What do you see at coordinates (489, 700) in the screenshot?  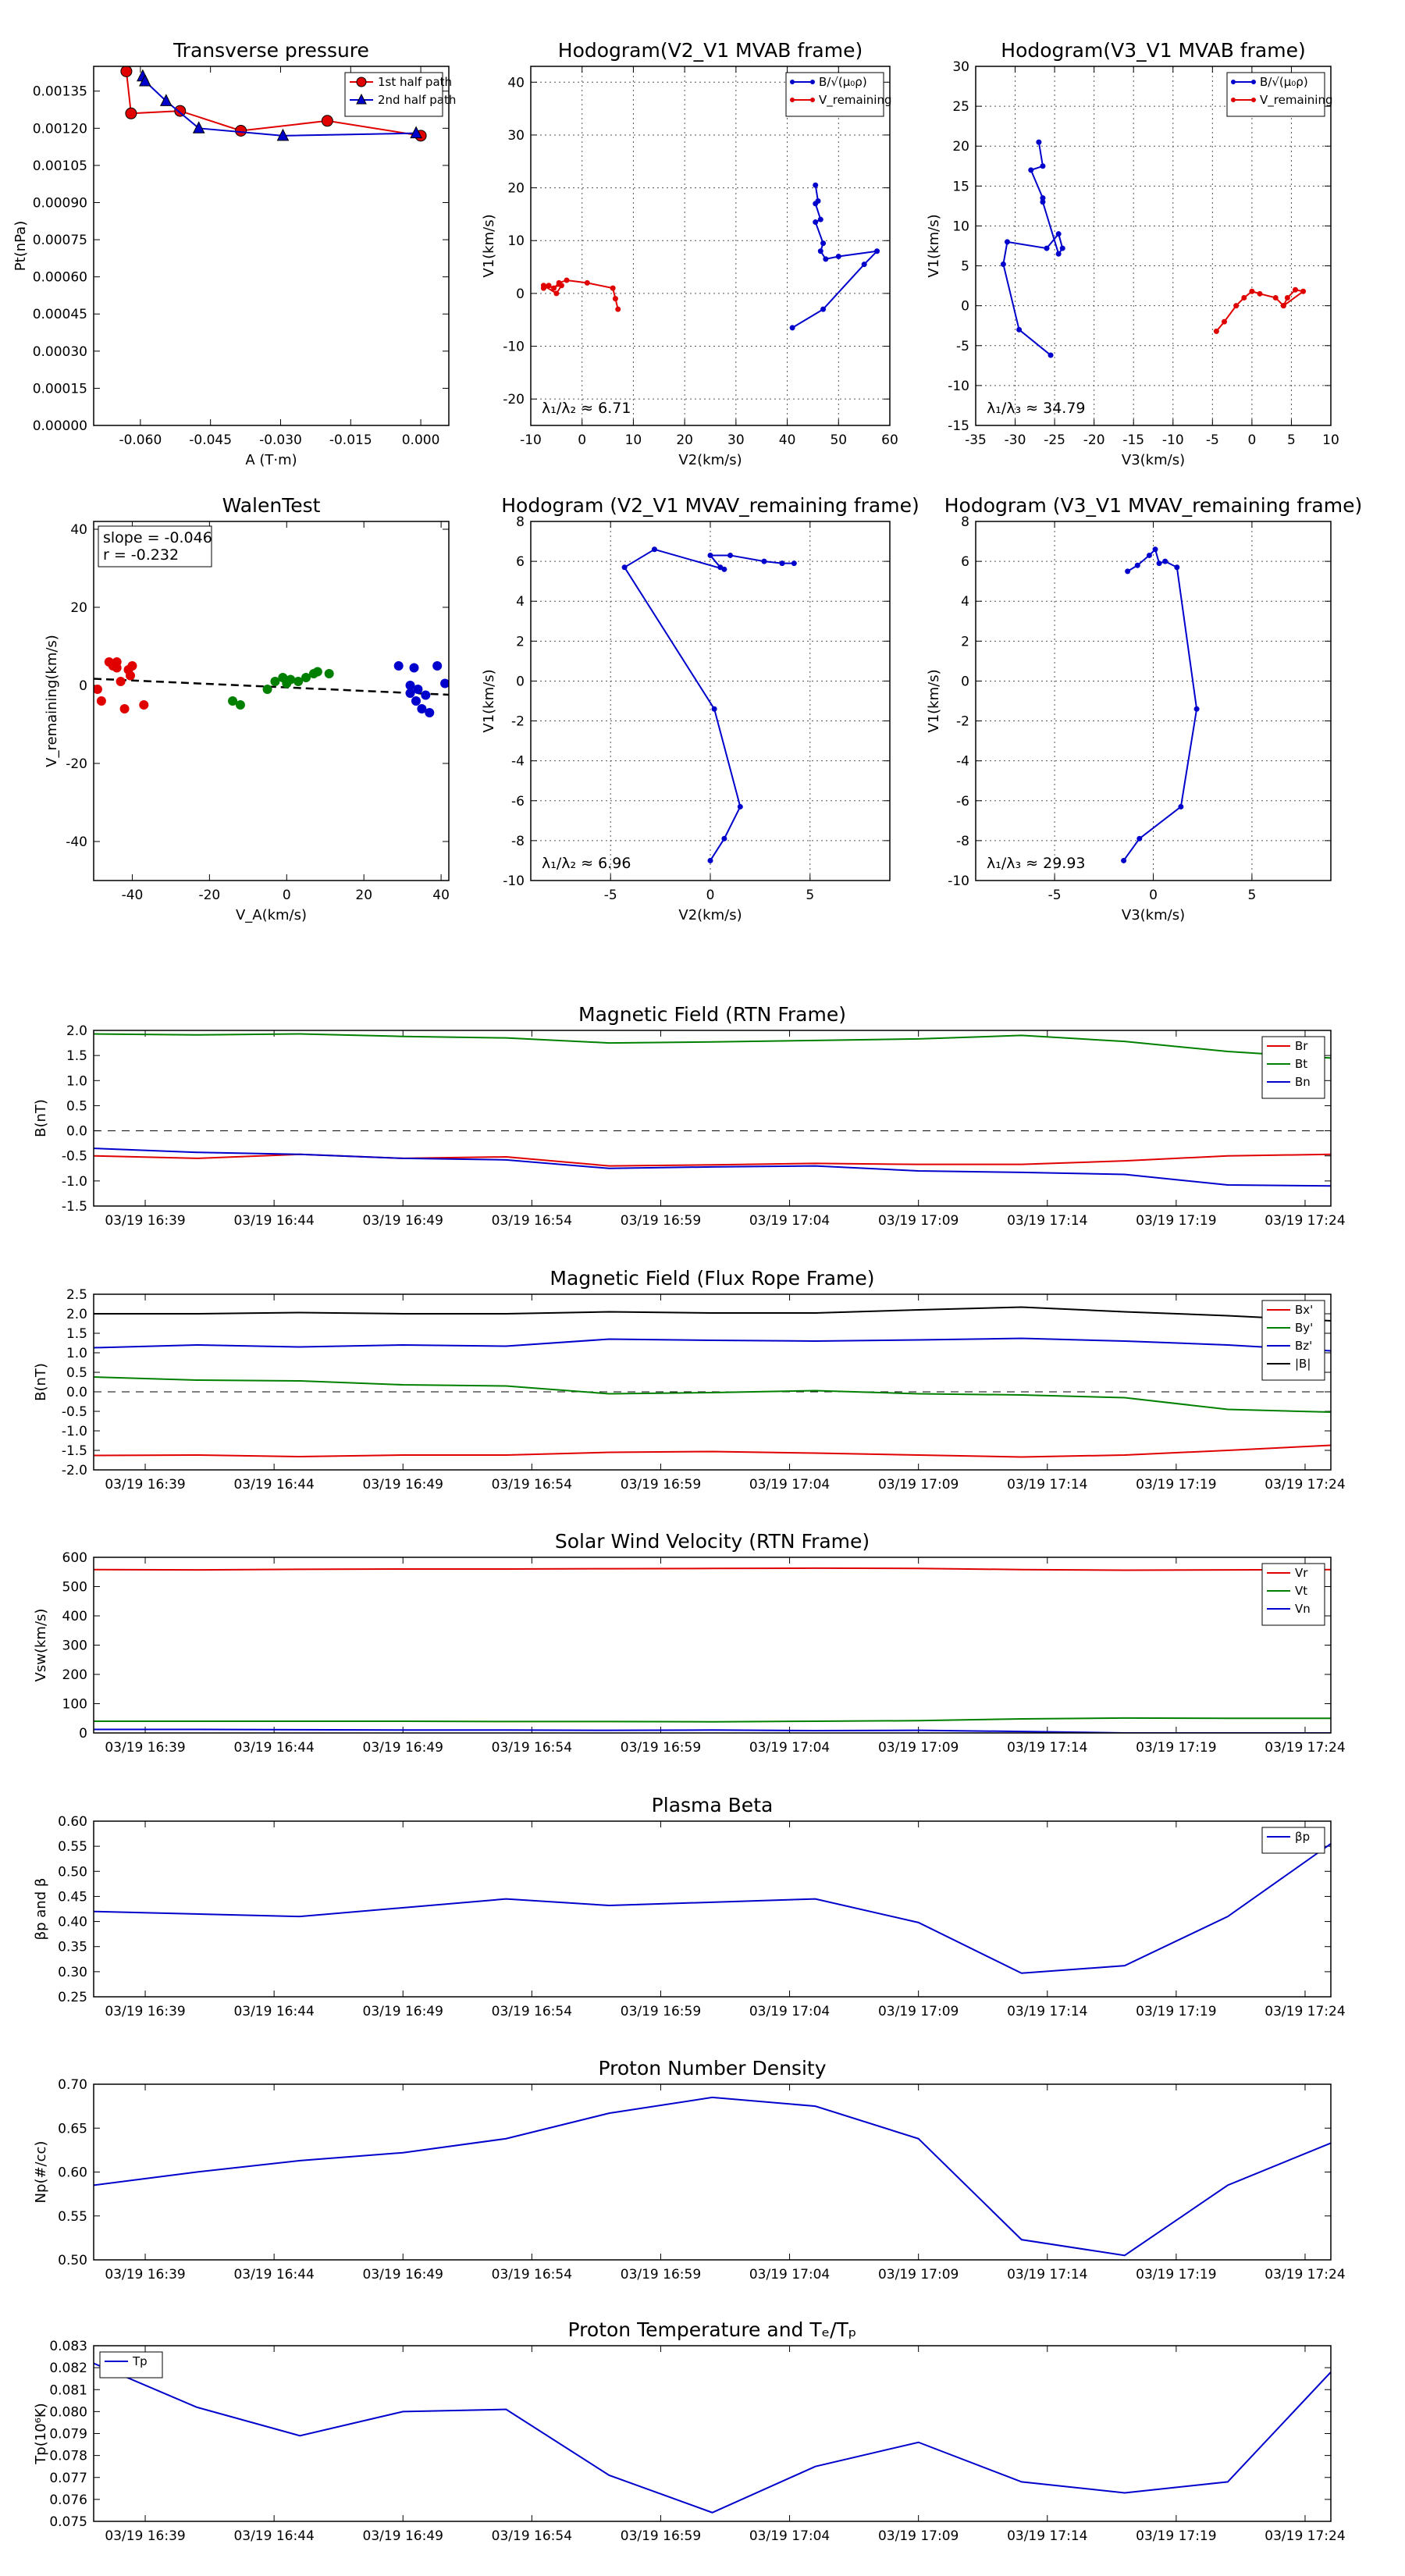 I see `y-axis-label: V1(km/s)` at bounding box center [489, 700].